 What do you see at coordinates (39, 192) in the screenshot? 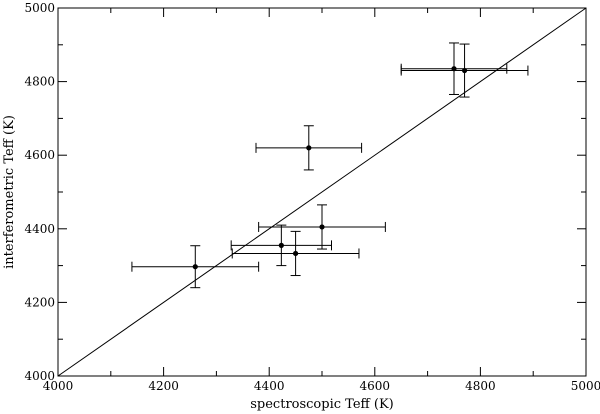
I see `y-tick-labels: 4000 4200 4400 4600 4800 5000` at bounding box center [39, 192].